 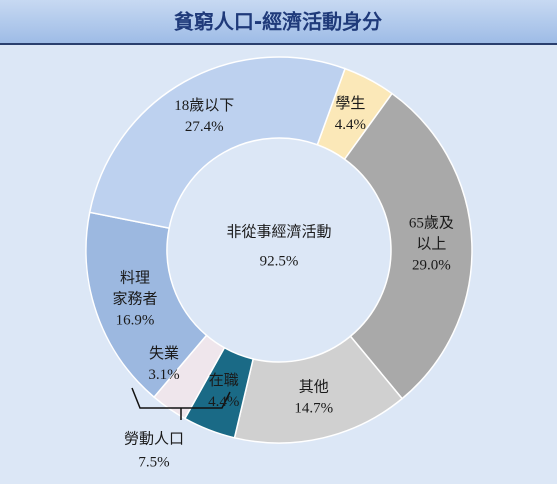 What do you see at coordinates (278, 231) in the screenshot?
I see `center-label: 非從事經濟活動` at bounding box center [278, 231].